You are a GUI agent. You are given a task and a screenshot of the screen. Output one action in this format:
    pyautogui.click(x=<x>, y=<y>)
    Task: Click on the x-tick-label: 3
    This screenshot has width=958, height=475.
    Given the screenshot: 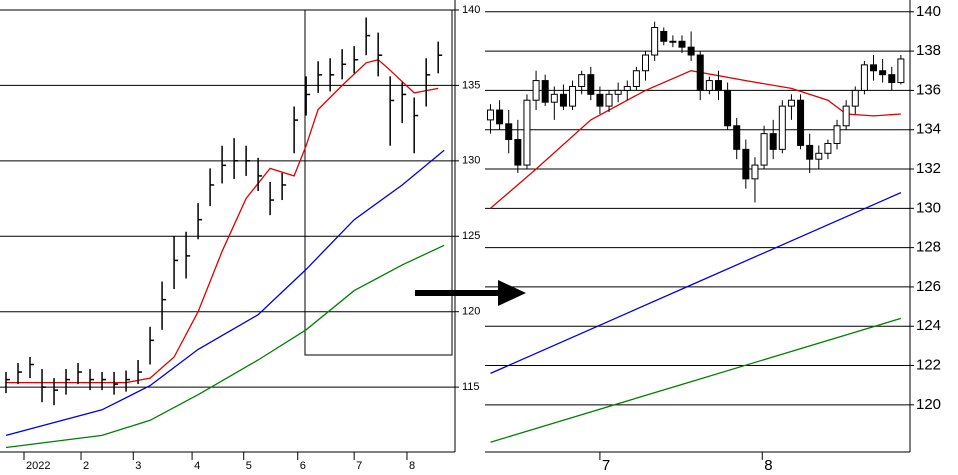 What is the action you would take?
    pyautogui.click(x=138, y=466)
    